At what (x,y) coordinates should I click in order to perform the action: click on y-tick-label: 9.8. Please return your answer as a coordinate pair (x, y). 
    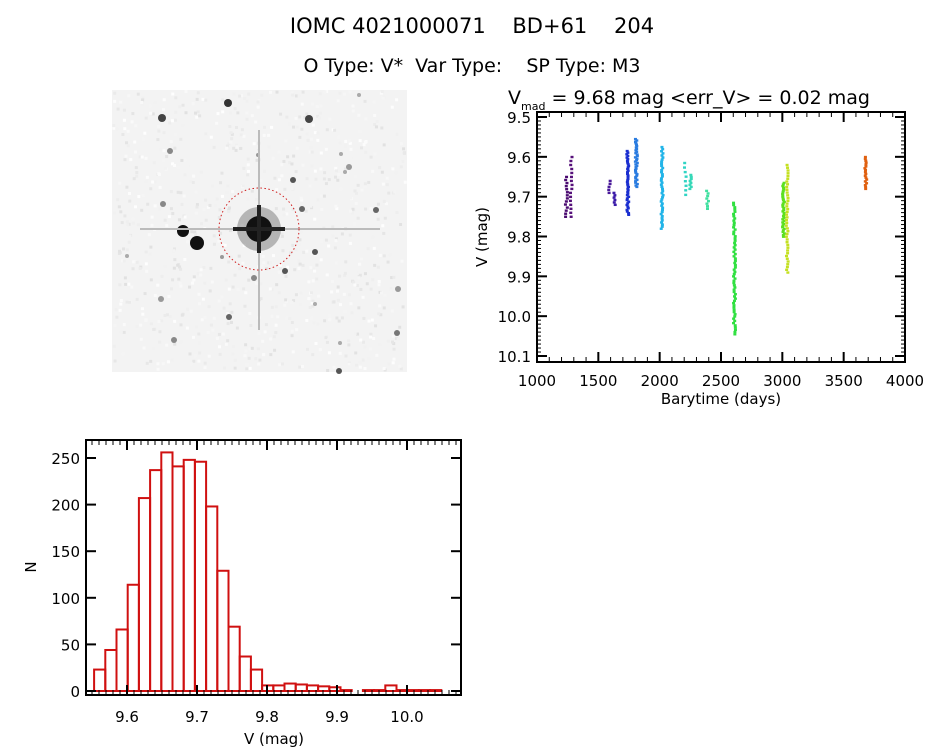
    Looking at the image, I should click on (519, 238).